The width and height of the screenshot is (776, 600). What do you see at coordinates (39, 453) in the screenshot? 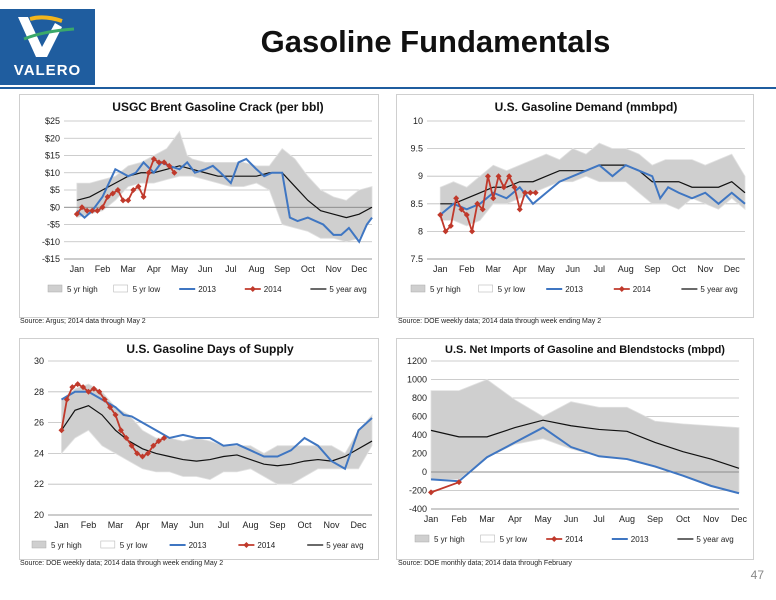
I see `y-tick-label: 24` at bounding box center [39, 453].